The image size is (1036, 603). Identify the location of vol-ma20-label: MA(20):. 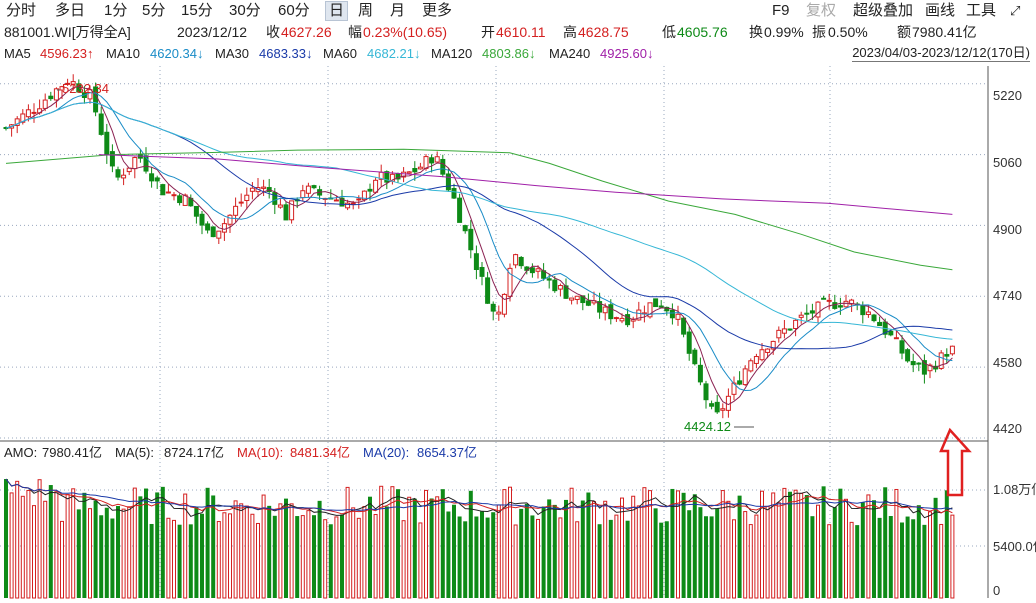
(386, 452).